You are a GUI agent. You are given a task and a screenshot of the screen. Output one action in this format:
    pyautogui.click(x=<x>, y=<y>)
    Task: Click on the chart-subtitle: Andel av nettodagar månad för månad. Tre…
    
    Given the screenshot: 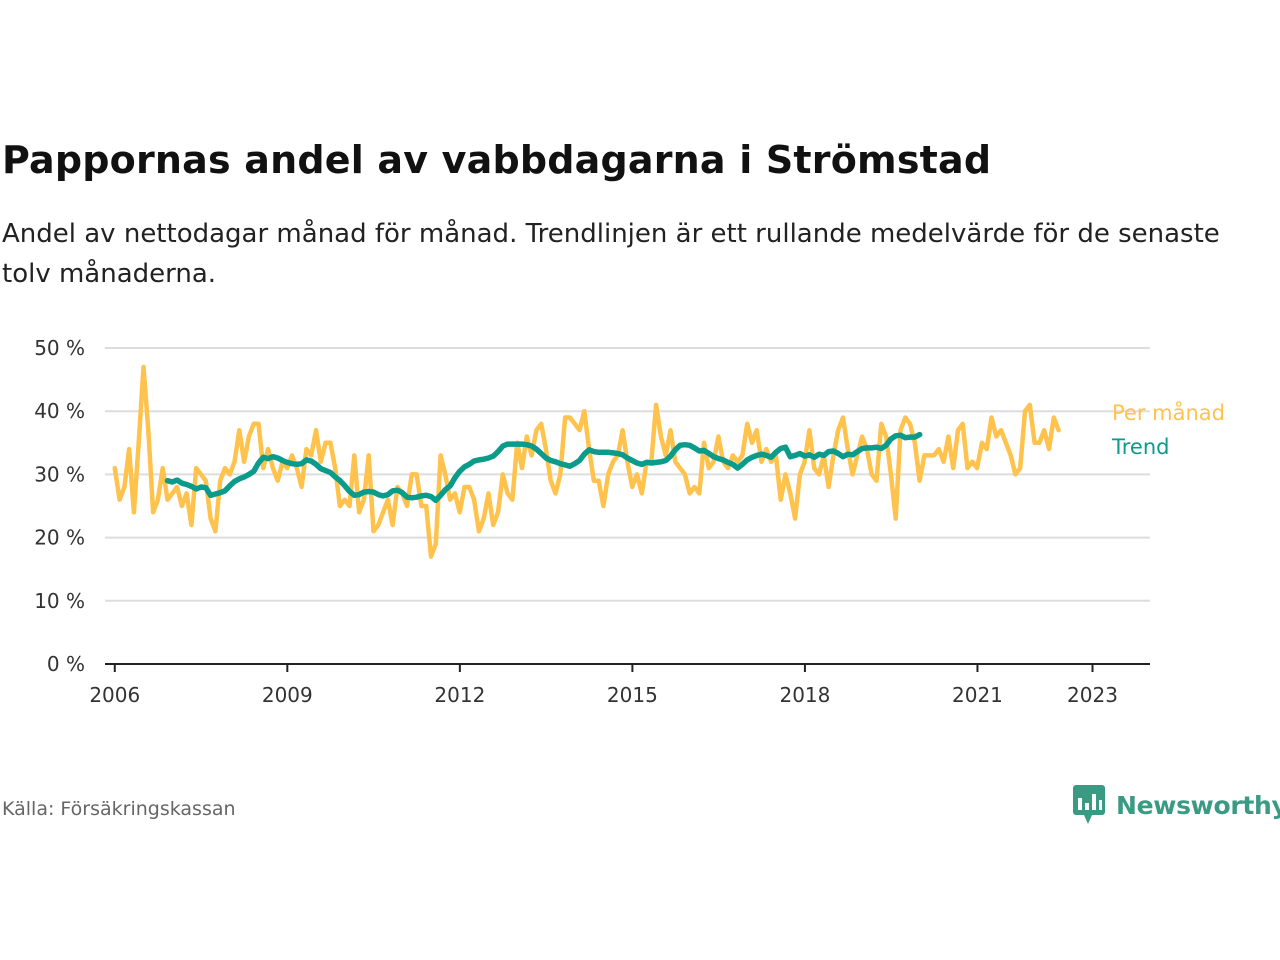 What is the action you would take?
    pyautogui.click(x=611, y=254)
    